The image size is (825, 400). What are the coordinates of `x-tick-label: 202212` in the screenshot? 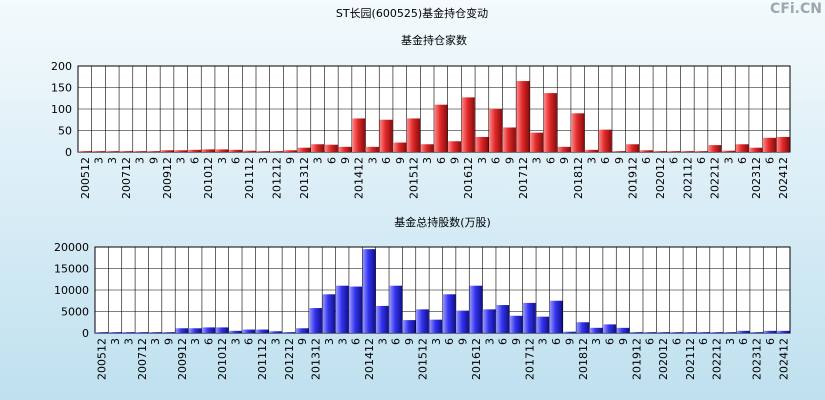 It's located at (716, 359).